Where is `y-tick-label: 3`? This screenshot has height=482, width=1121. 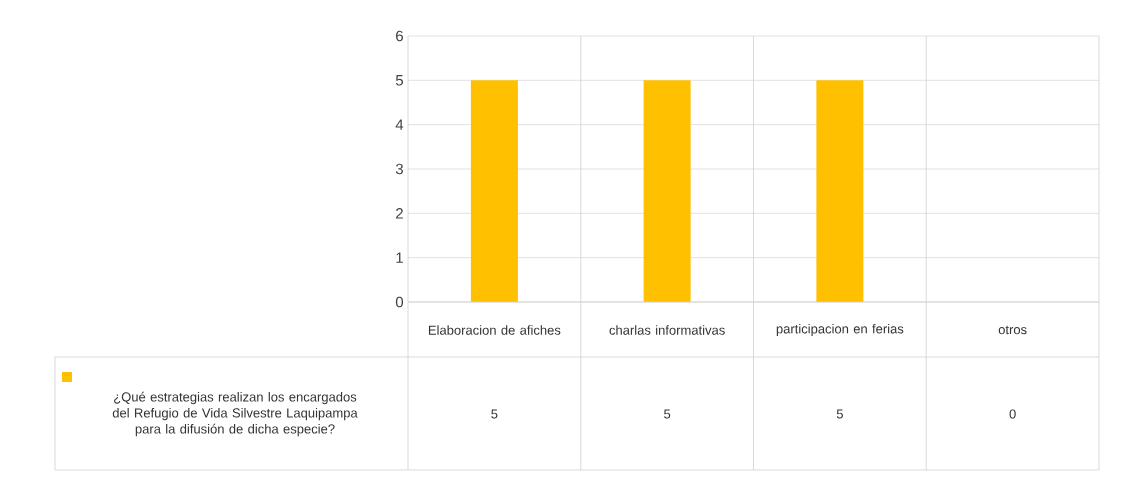
y-tick-label: 3 is located at coordinates (399, 169).